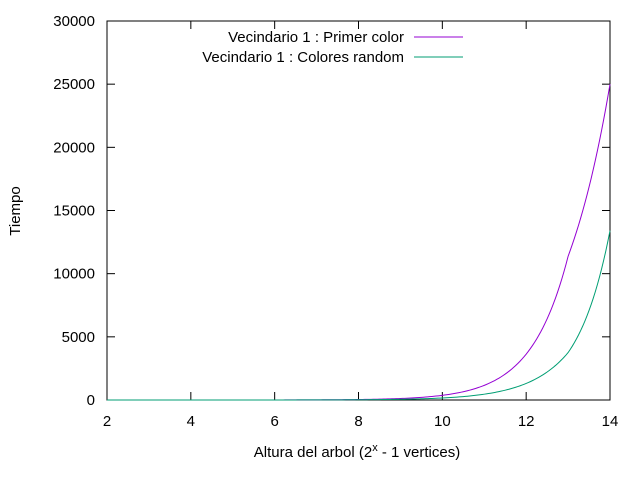 Image resolution: width=640 pixels, height=480 pixels. Describe the element at coordinates (419, 452) in the screenshot. I see `x-axis-label-tail: - 1 vertices)` at that location.